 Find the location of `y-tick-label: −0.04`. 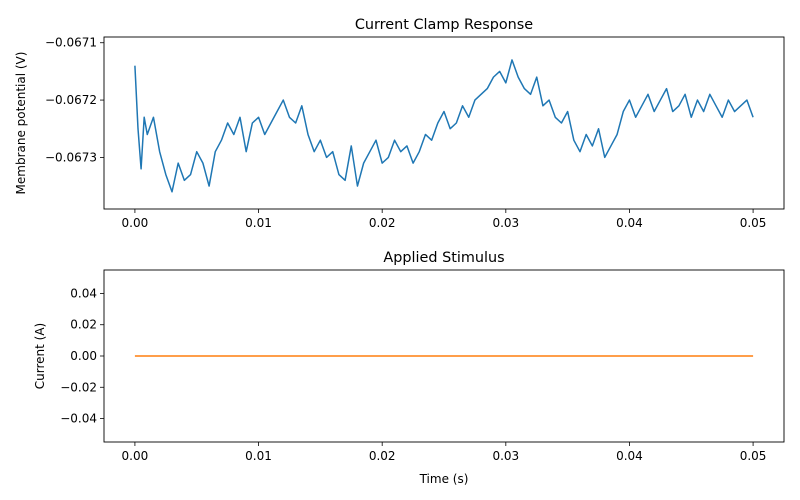

y-tick-label: −0.04 is located at coordinates (78, 419).